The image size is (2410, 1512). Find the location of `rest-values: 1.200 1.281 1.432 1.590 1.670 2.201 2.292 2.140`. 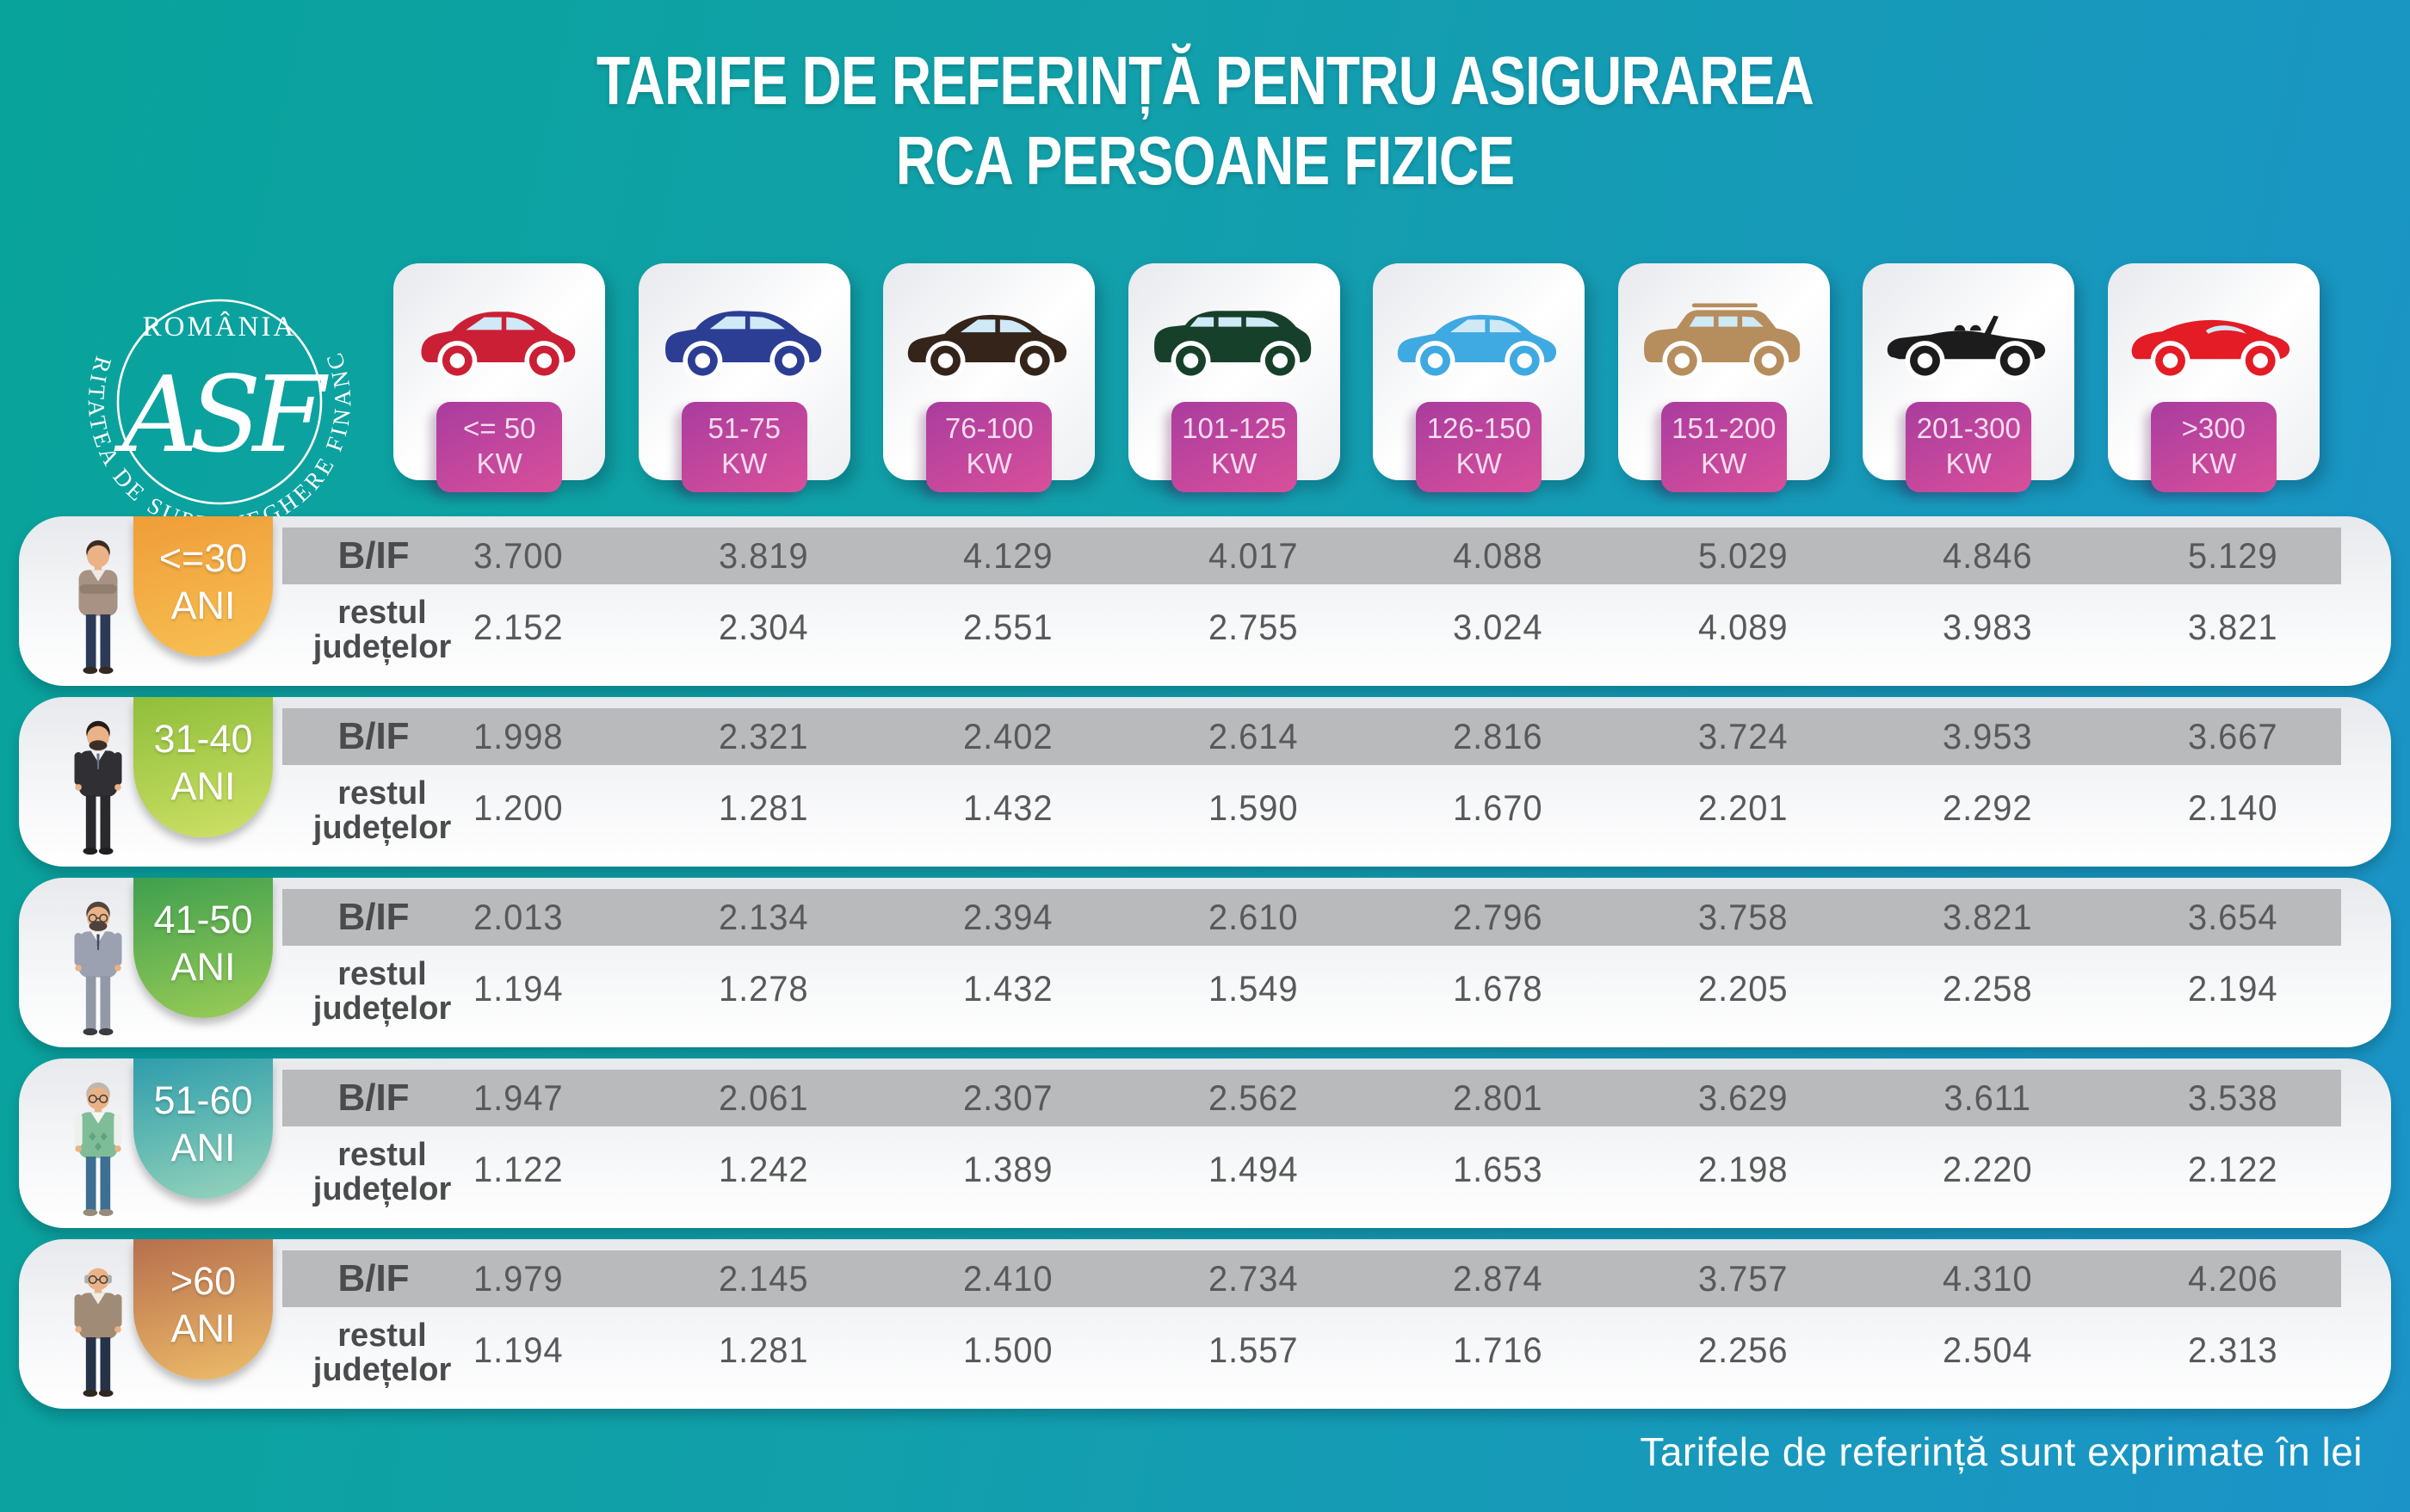

rest-values: 1.200 1.281 1.432 1.590 1.670 2.201 2.292 2.140 is located at coordinates (1376, 808).